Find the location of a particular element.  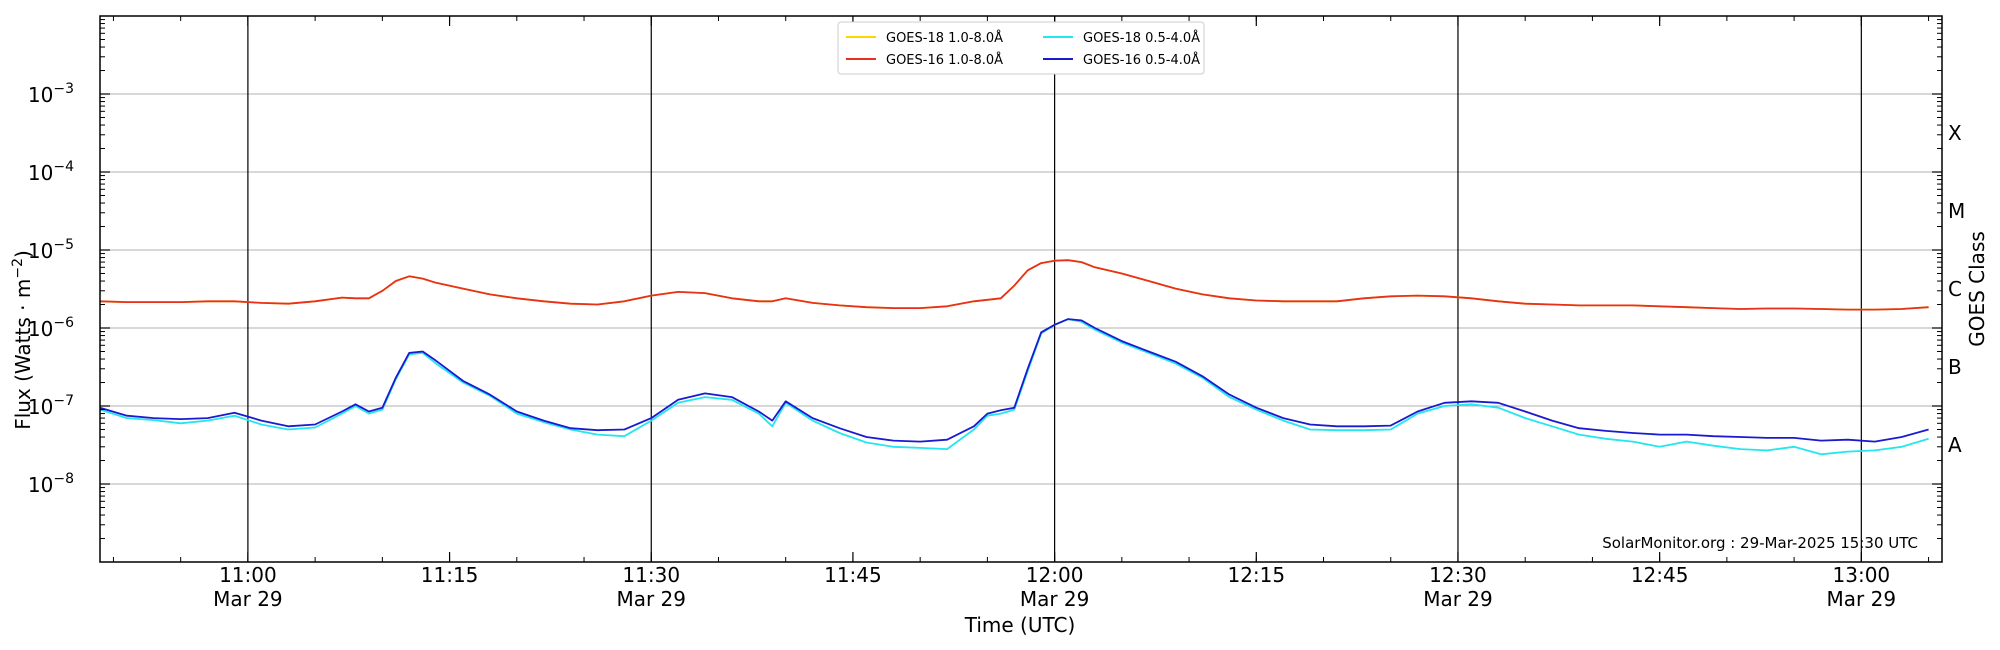

x-tick-label: 11:45 is located at coordinates (853, 575).